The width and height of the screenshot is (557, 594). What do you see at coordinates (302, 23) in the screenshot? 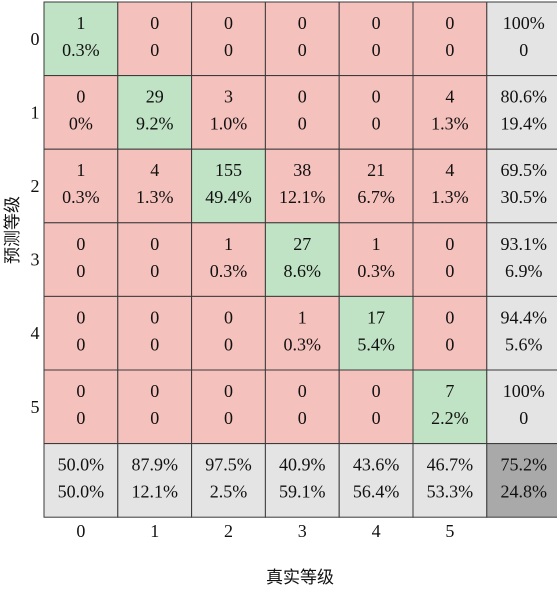
I see `matrix-cell-pred0-true3-primary-value: 0` at bounding box center [302, 23].